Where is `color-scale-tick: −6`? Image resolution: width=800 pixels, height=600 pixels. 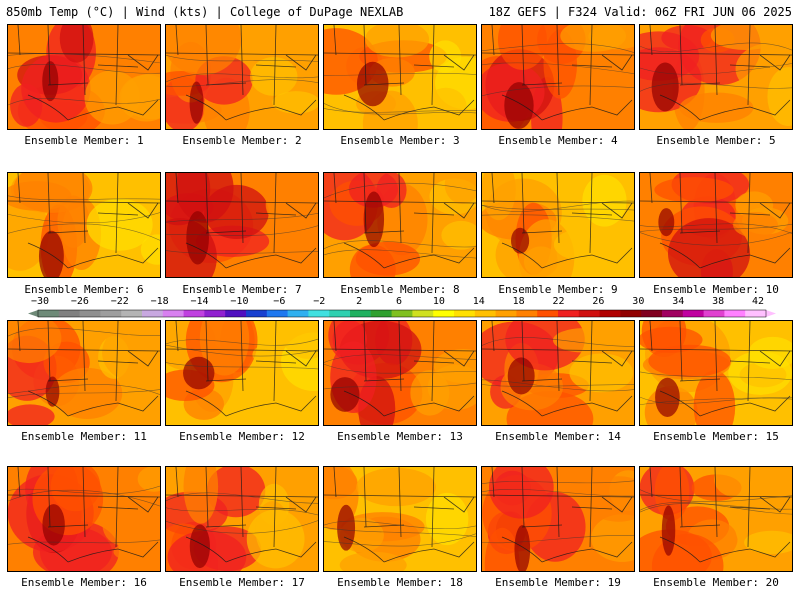 color-scale-tick: −6 is located at coordinates (279, 301).